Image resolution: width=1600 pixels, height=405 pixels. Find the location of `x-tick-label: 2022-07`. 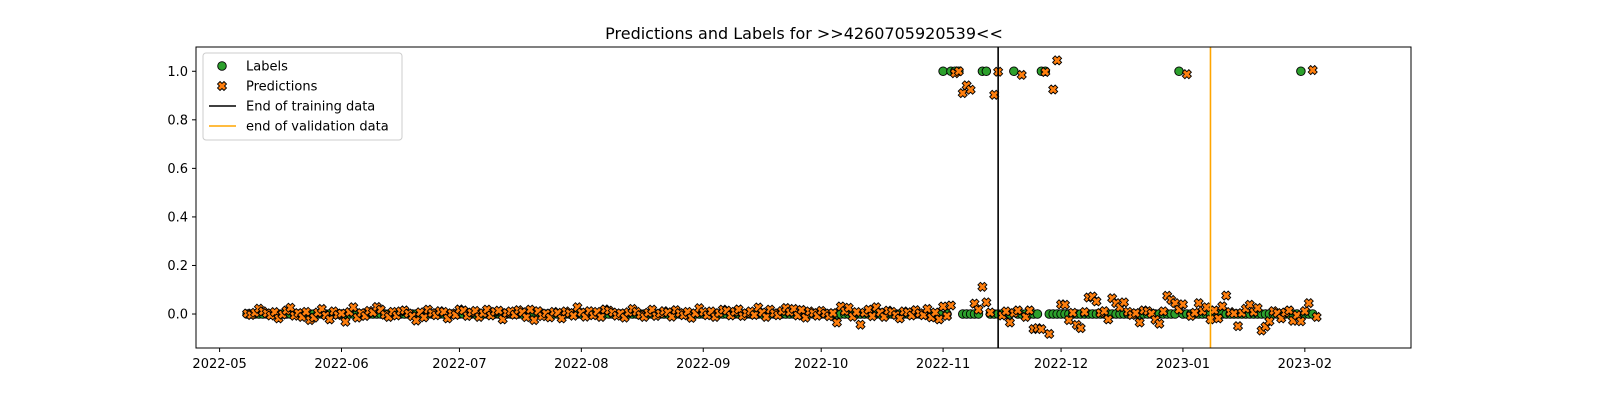

x-tick-label: 2022-07 is located at coordinates (459, 364).